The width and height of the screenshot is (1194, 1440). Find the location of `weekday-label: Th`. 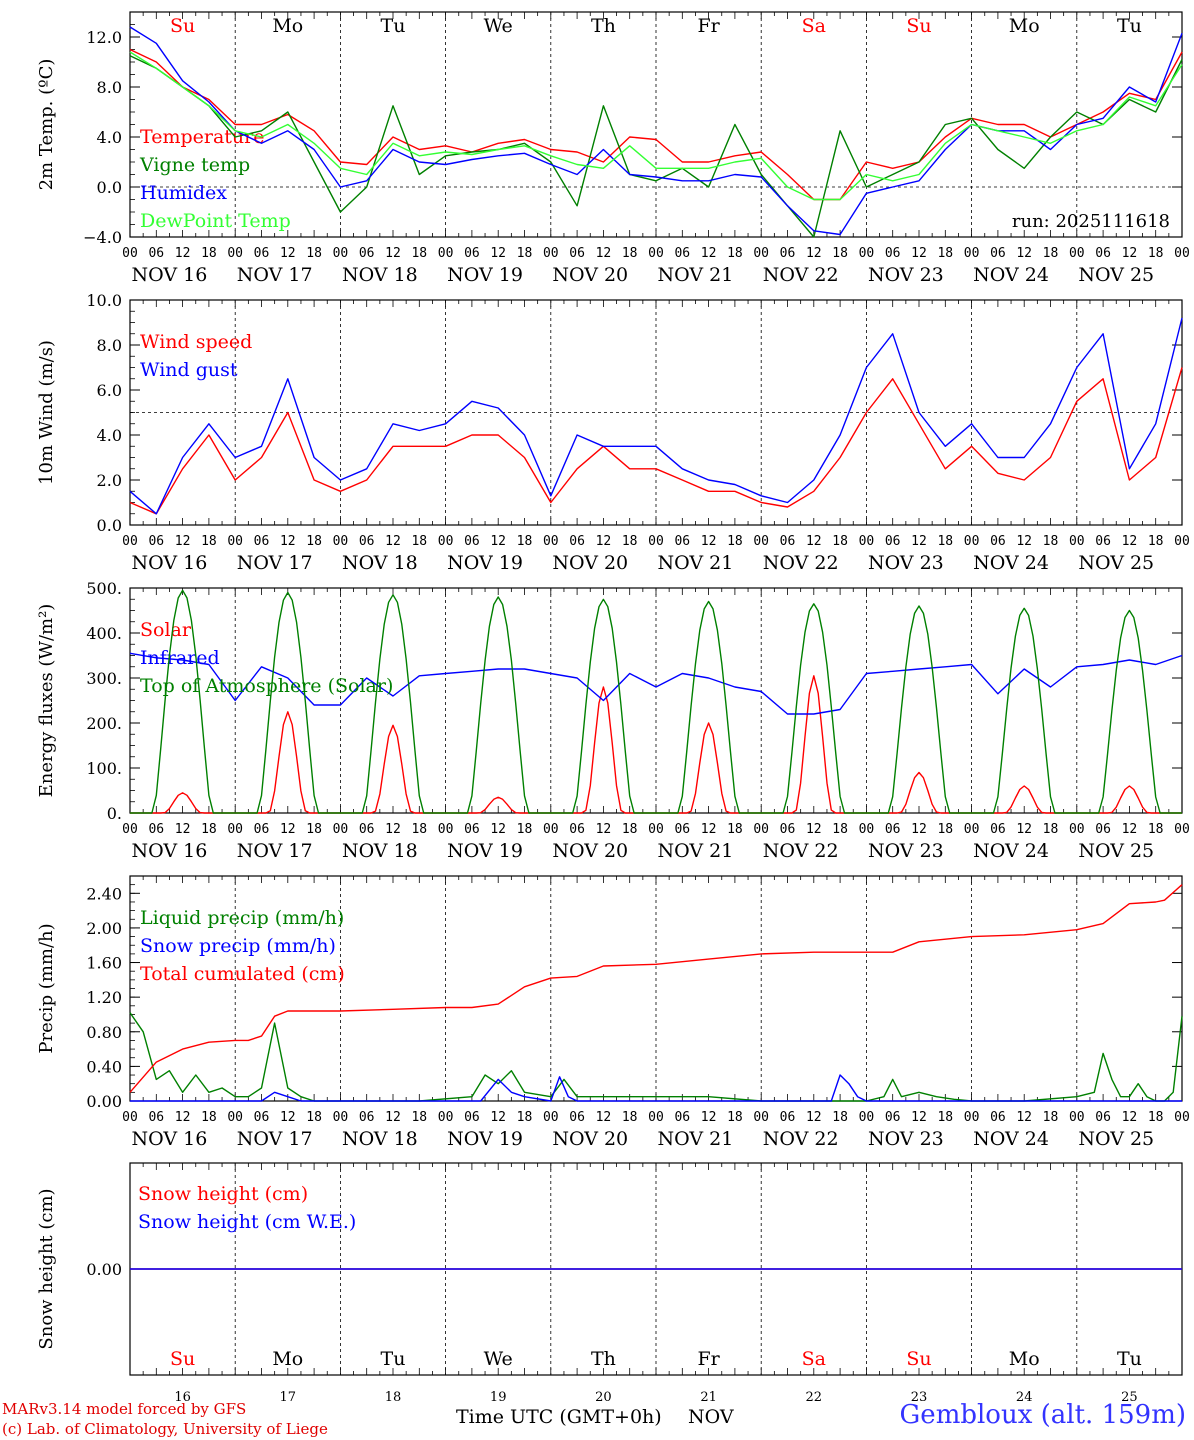

weekday-label: Th is located at coordinates (603, 26).